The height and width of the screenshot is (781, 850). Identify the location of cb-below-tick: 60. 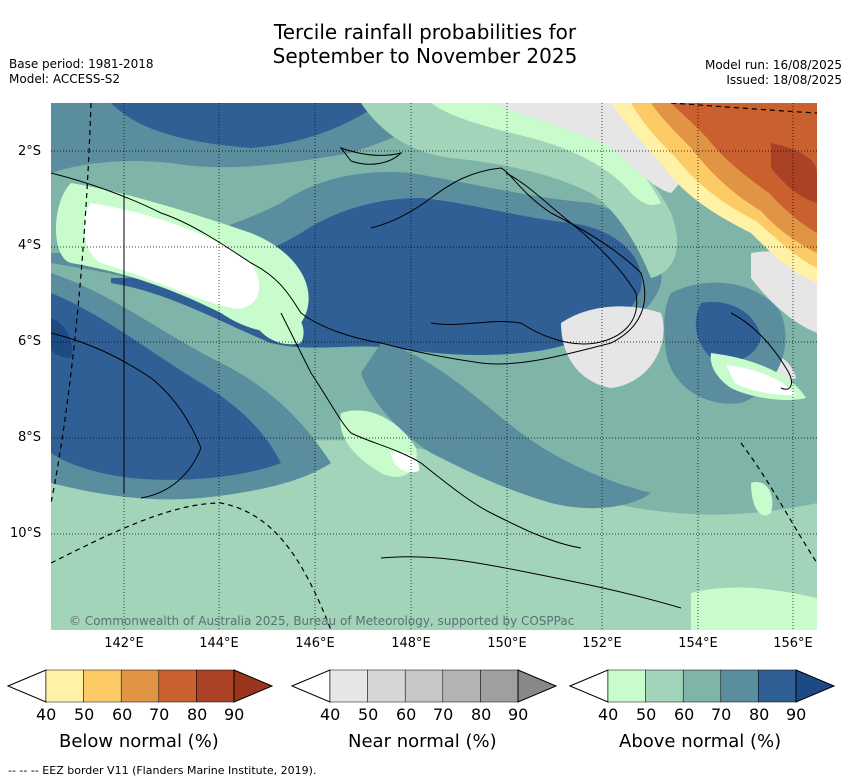
(122, 714).